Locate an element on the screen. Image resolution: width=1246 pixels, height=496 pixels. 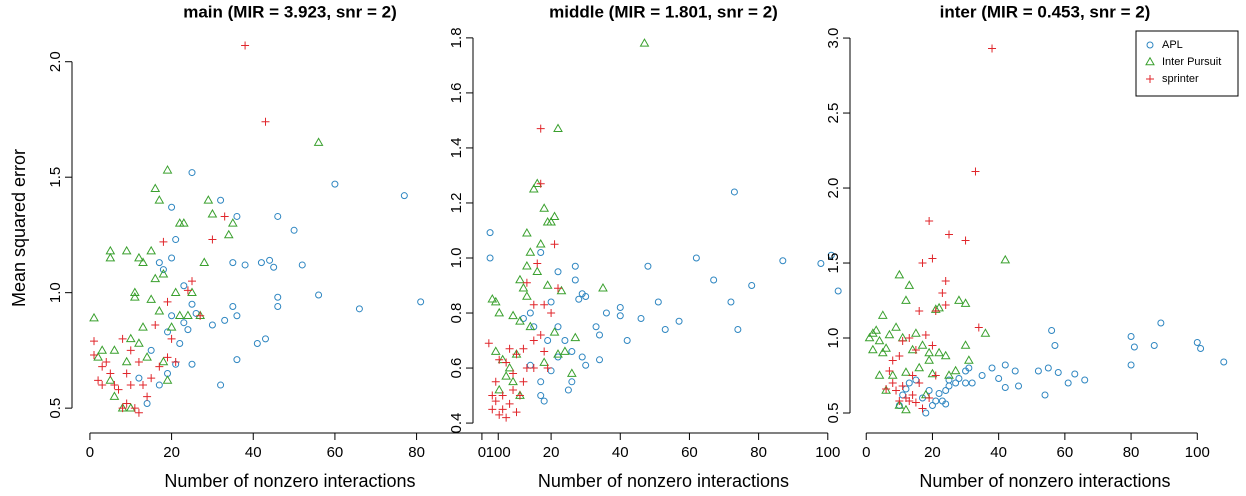
legend-label: Inter Pursuit is located at coordinates (1191, 62).